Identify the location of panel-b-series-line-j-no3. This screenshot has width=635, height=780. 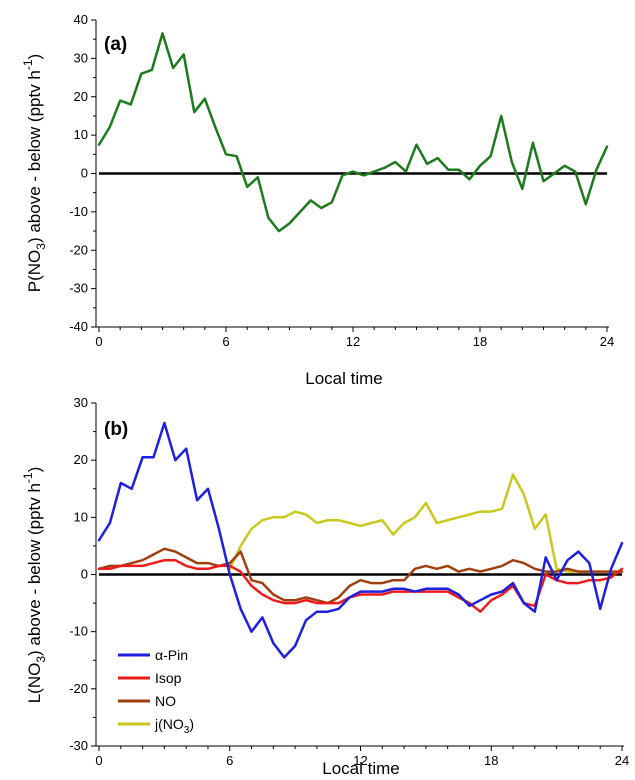
(415, 523).